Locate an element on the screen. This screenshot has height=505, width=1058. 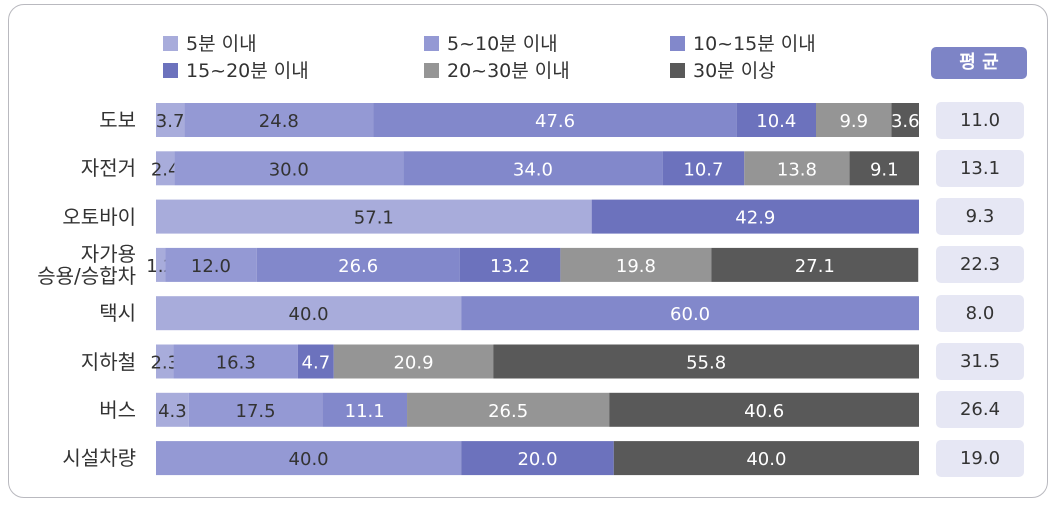
legend-item: 30분 이상 is located at coordinates (723, 71).